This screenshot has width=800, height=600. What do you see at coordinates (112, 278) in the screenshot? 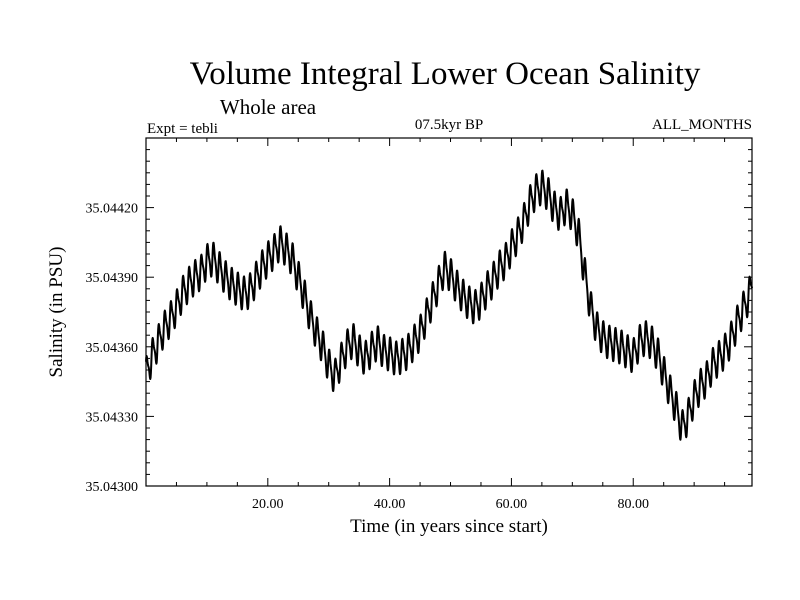
I see `y-tick-label: 35.04390` at bounding box center [112, 278].